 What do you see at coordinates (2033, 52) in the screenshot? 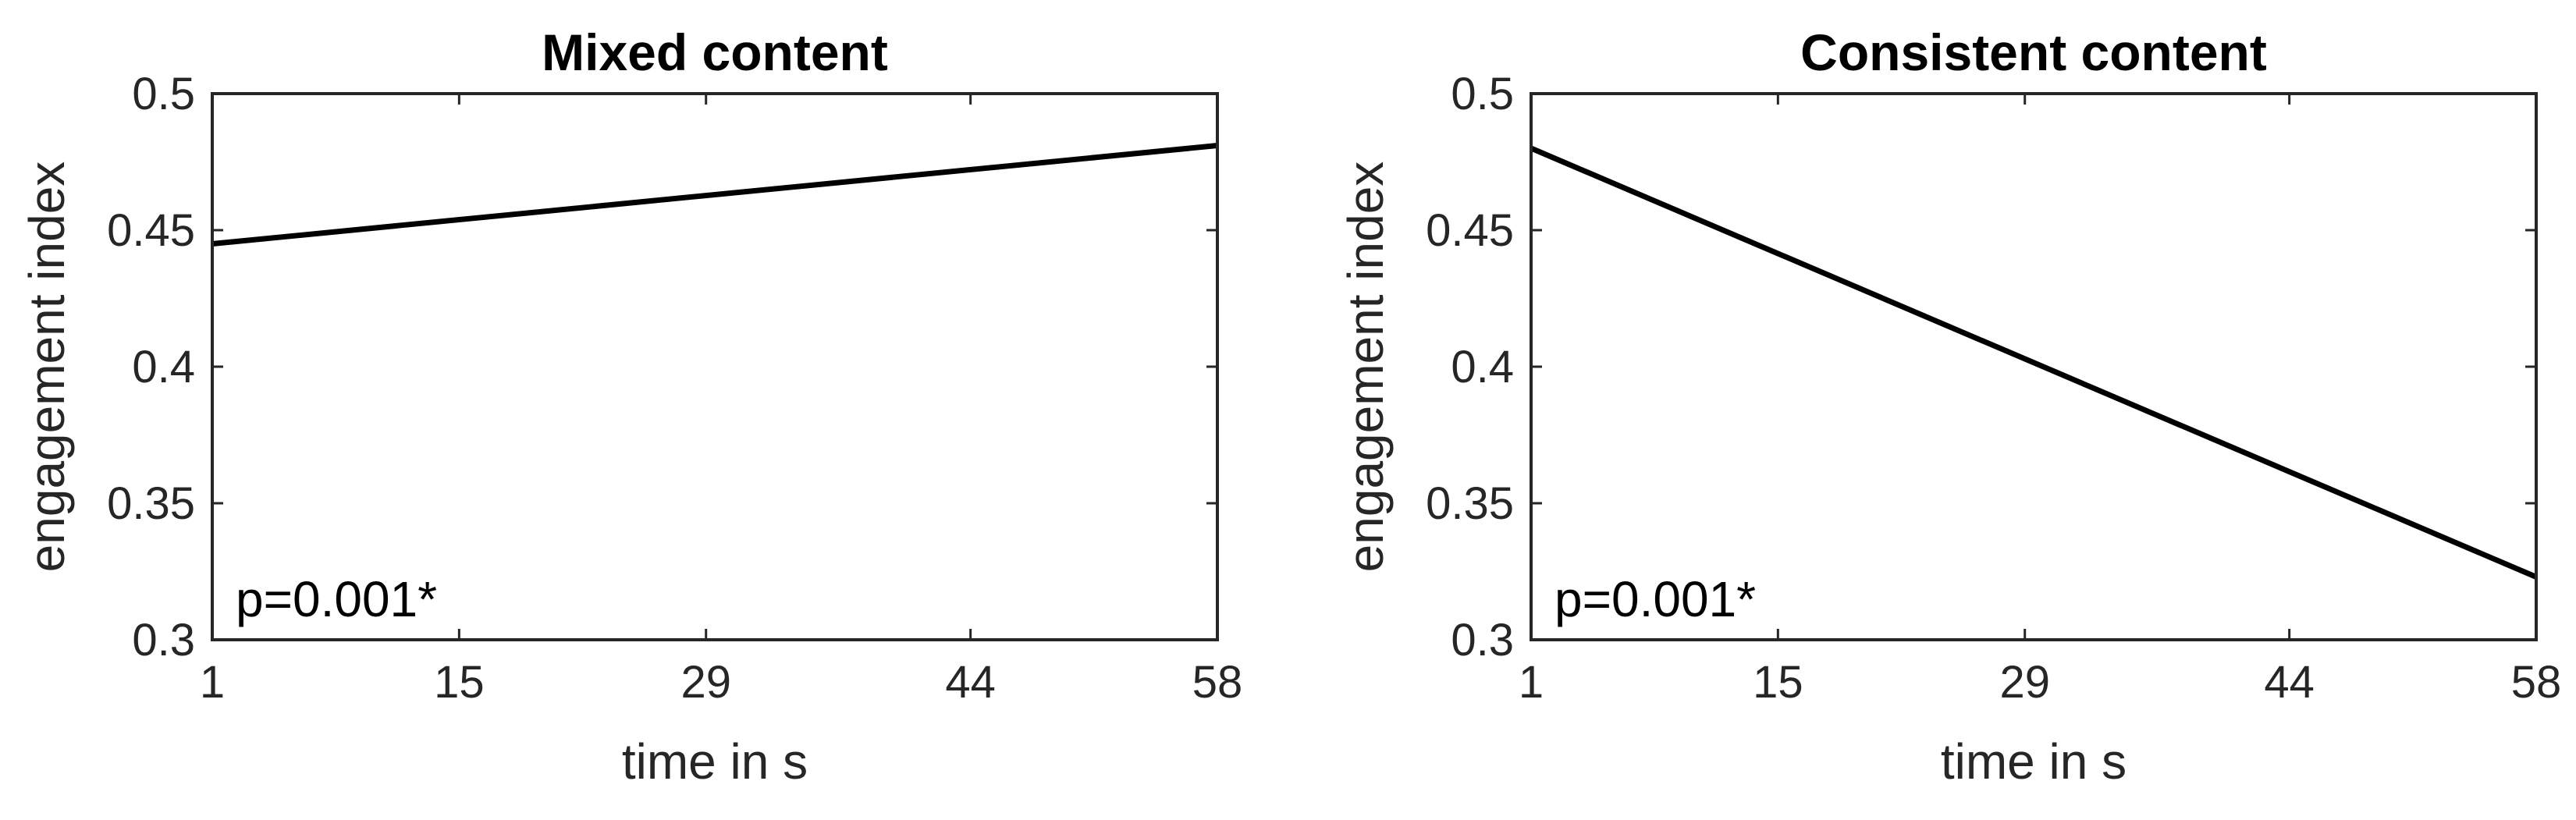
I see `chart-title: Consistent content` at bounding box center [2033, 52].